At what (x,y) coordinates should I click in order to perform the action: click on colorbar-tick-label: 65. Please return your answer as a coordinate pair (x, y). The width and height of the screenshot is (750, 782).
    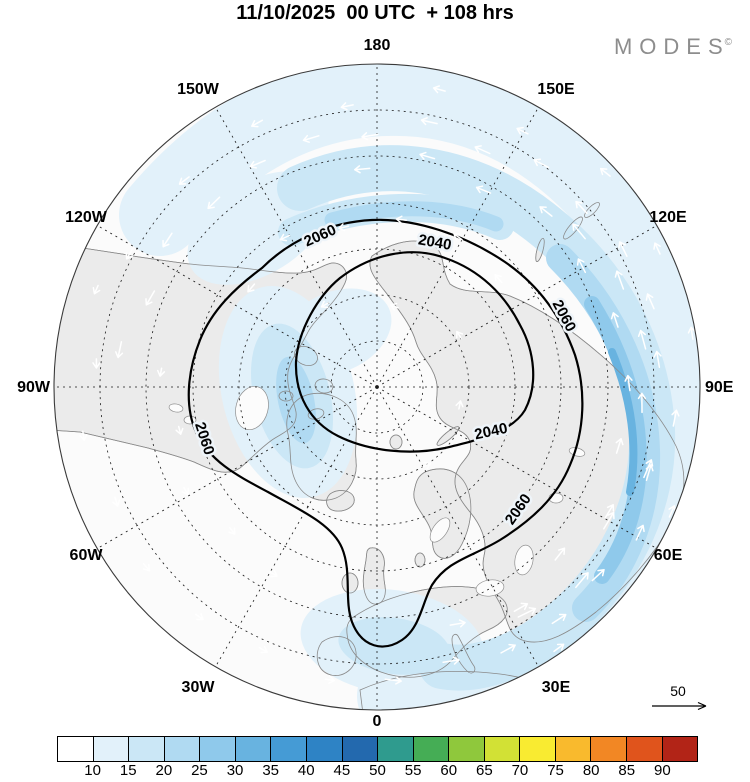
    Looking at the image, I should click on (484, 770).